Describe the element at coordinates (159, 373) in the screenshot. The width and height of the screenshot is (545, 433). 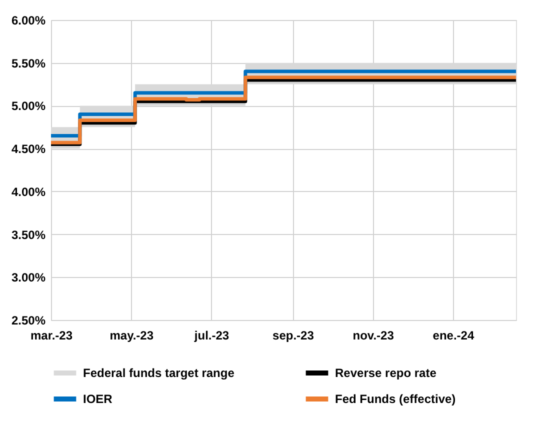
I see `legend-label: Federal funds target range` at that location.